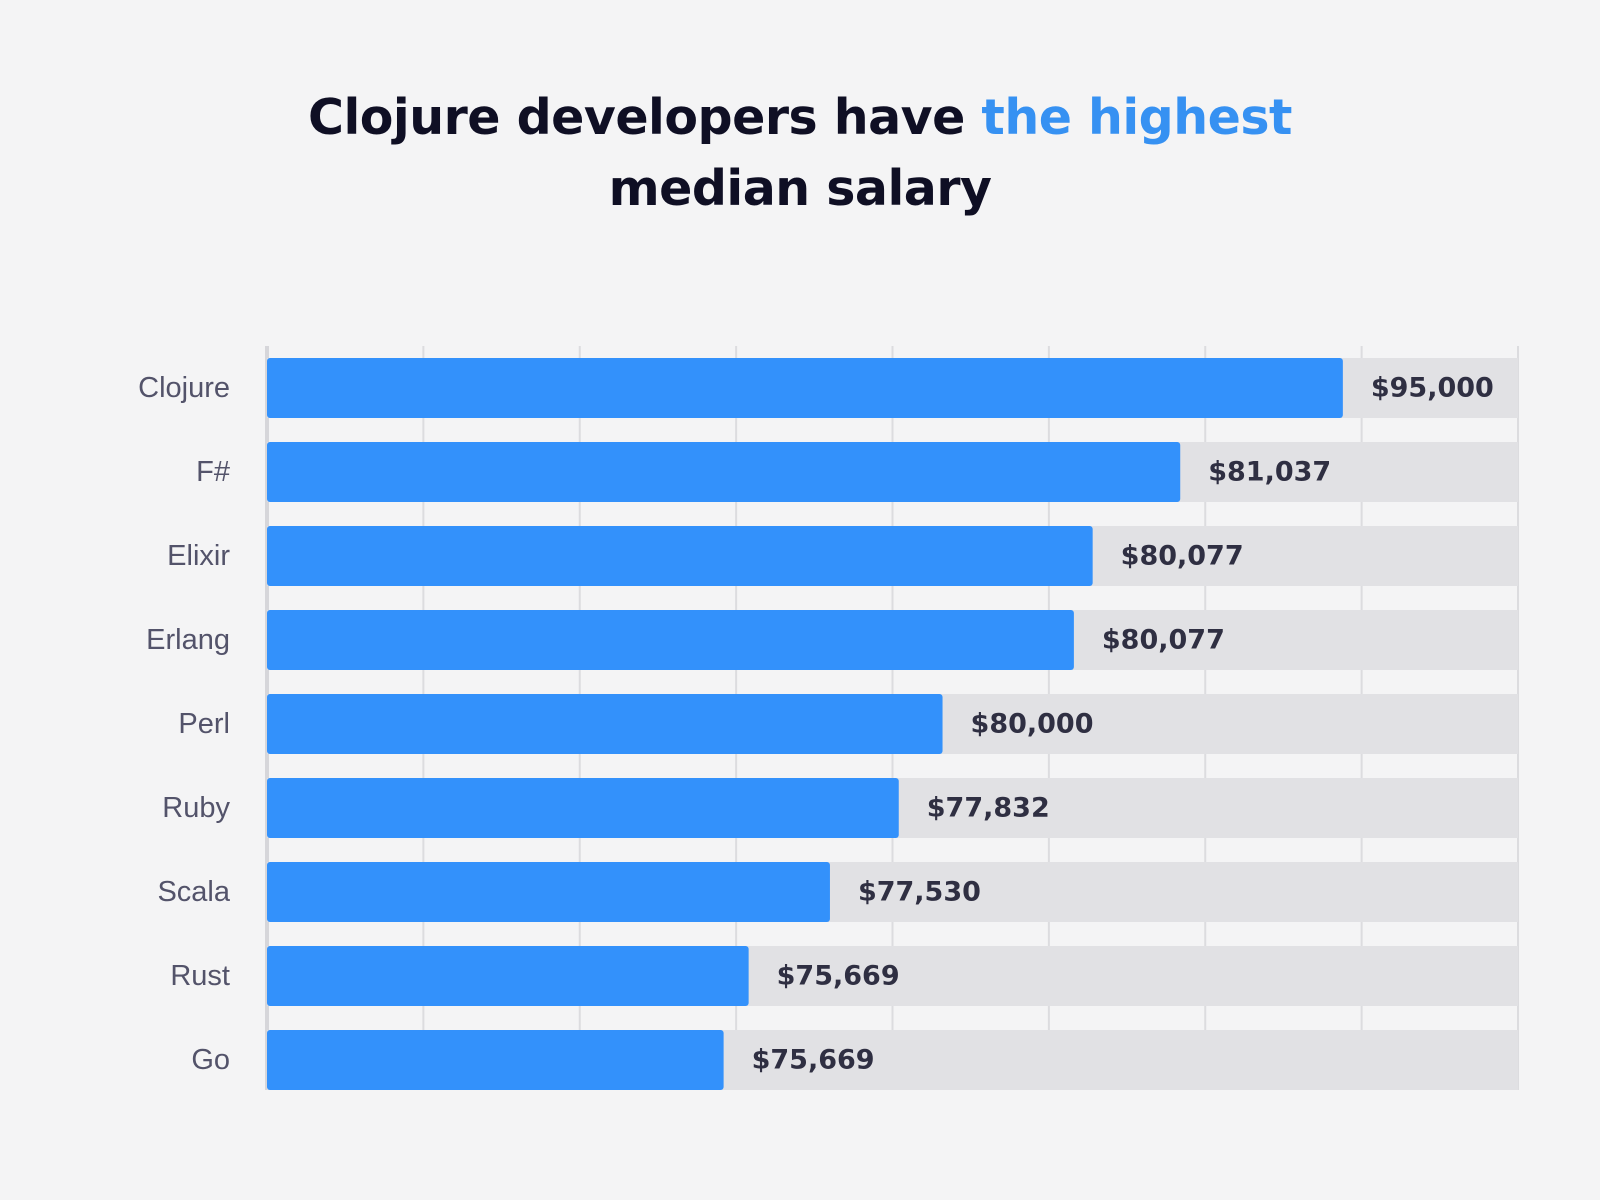 The image size is (1600, 1200). Describe the element at coordinates (213, 472) in the screenshot. I see `category-label: F#` at that location.